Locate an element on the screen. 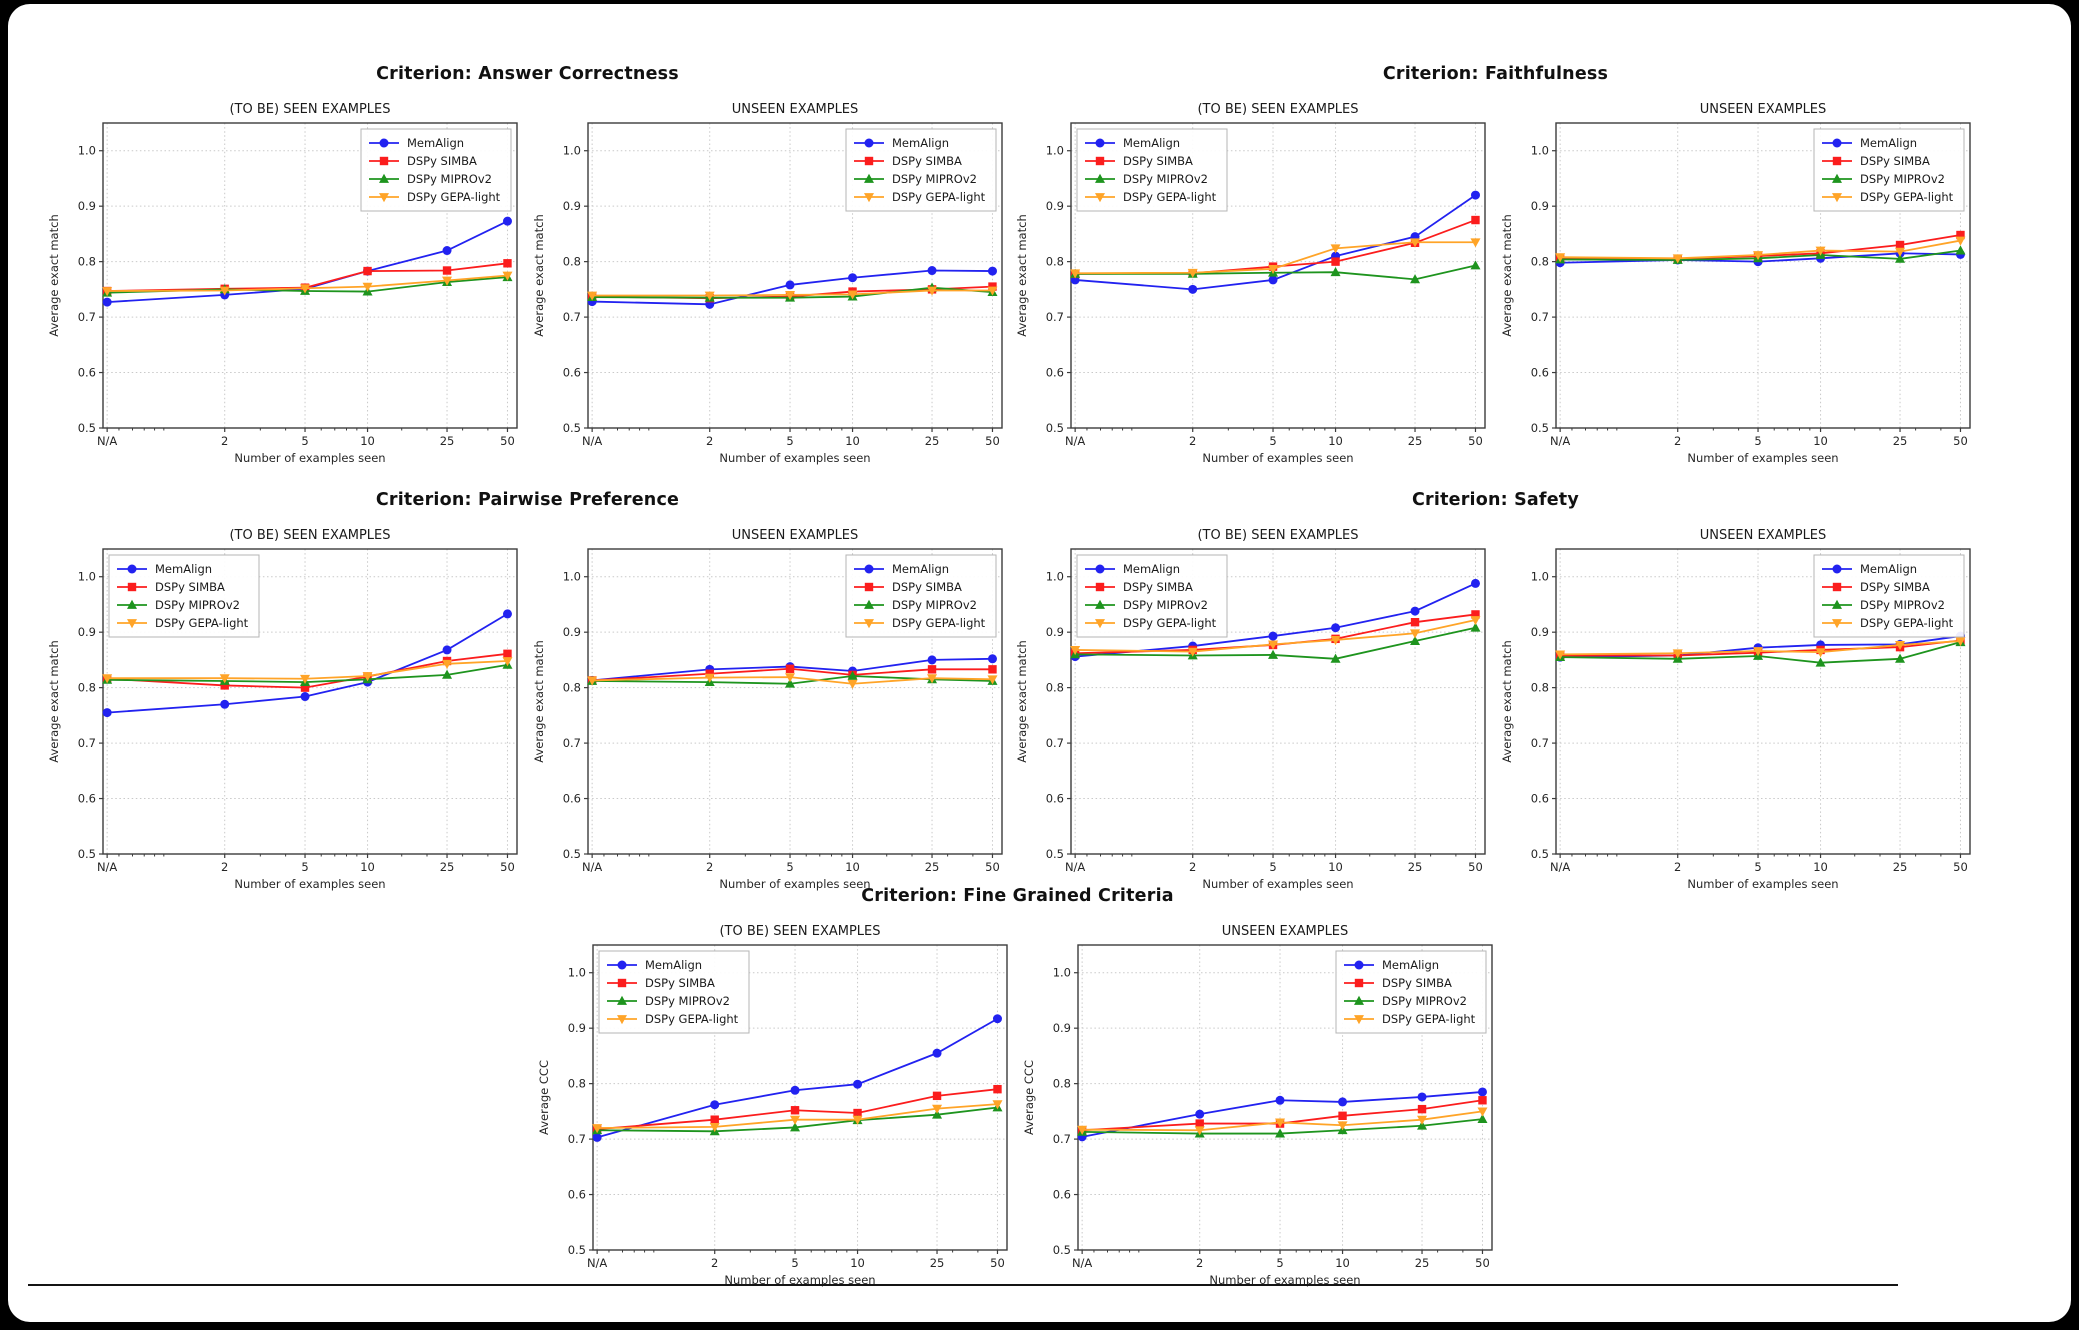 This screenshot has width=2079, height=1330. criterion-title: Criterion: Pairwise Preference is located at coordinates (527, 500).